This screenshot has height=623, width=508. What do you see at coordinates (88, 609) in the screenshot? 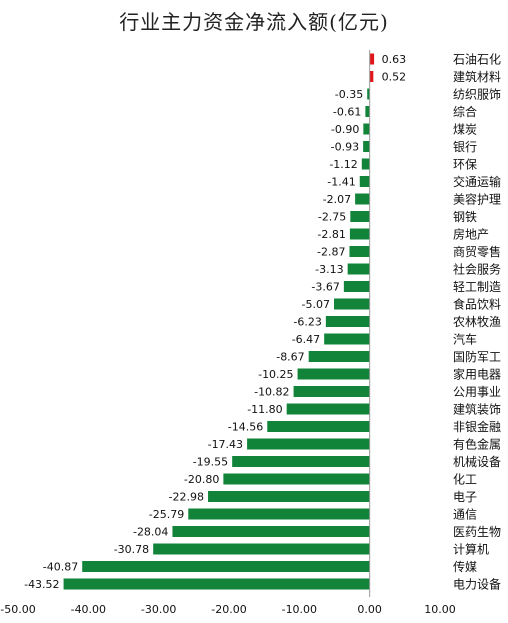
I see `x-tick-label-2: -40.00` at bounding box center [88, 609].